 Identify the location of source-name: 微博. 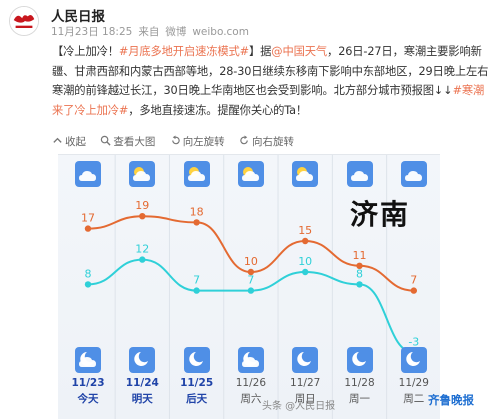
(176, 32).